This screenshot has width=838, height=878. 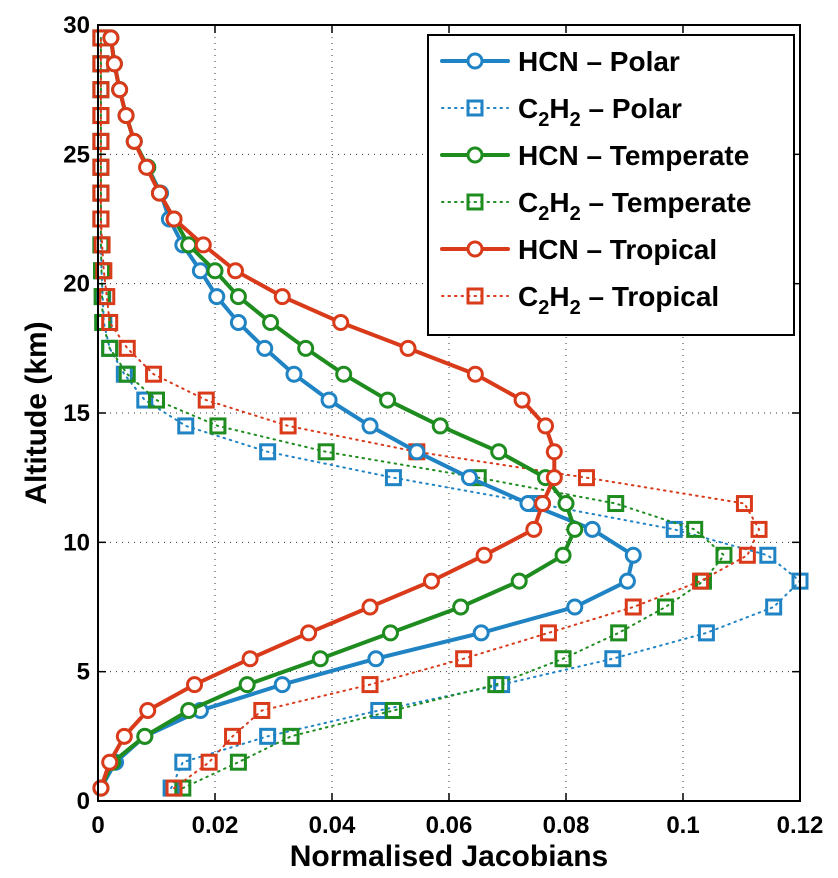 What do you see at coordinates (83, 801) in the screenshot?
I see `y-tick-label: 0` at bounding box center [83, 801].